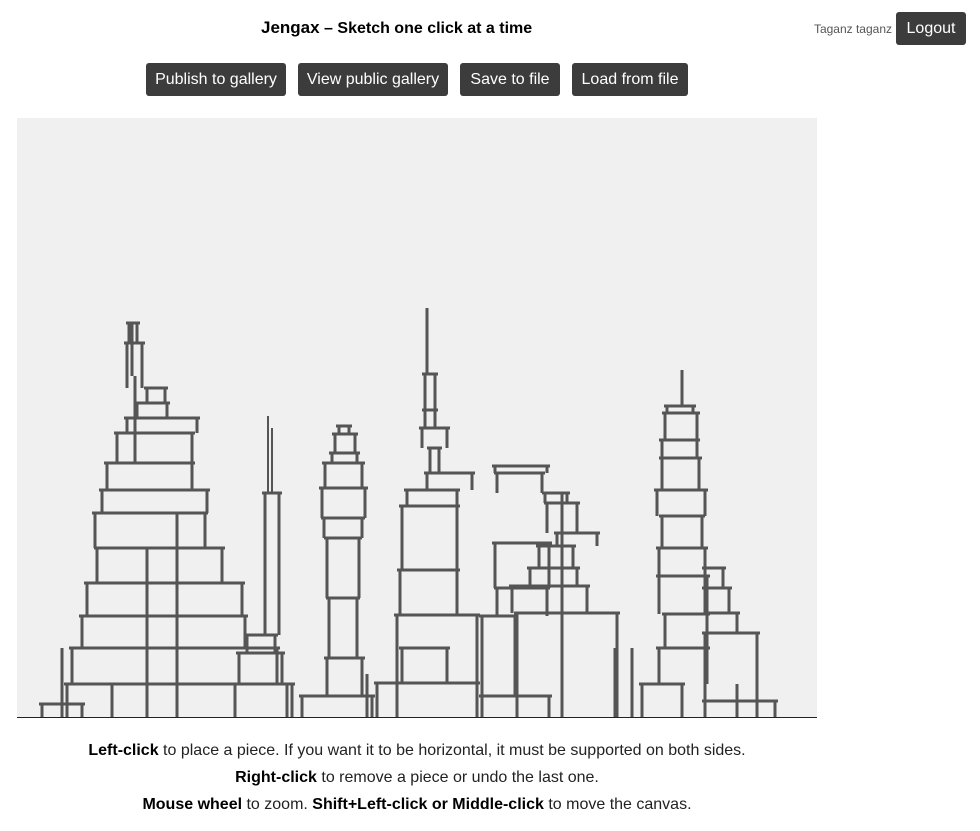 This screenshot has height=831, width=980. Describe the element at coordinates (852, 29) in the screenshot. I see `user-name: Taganz taganz` at that location.